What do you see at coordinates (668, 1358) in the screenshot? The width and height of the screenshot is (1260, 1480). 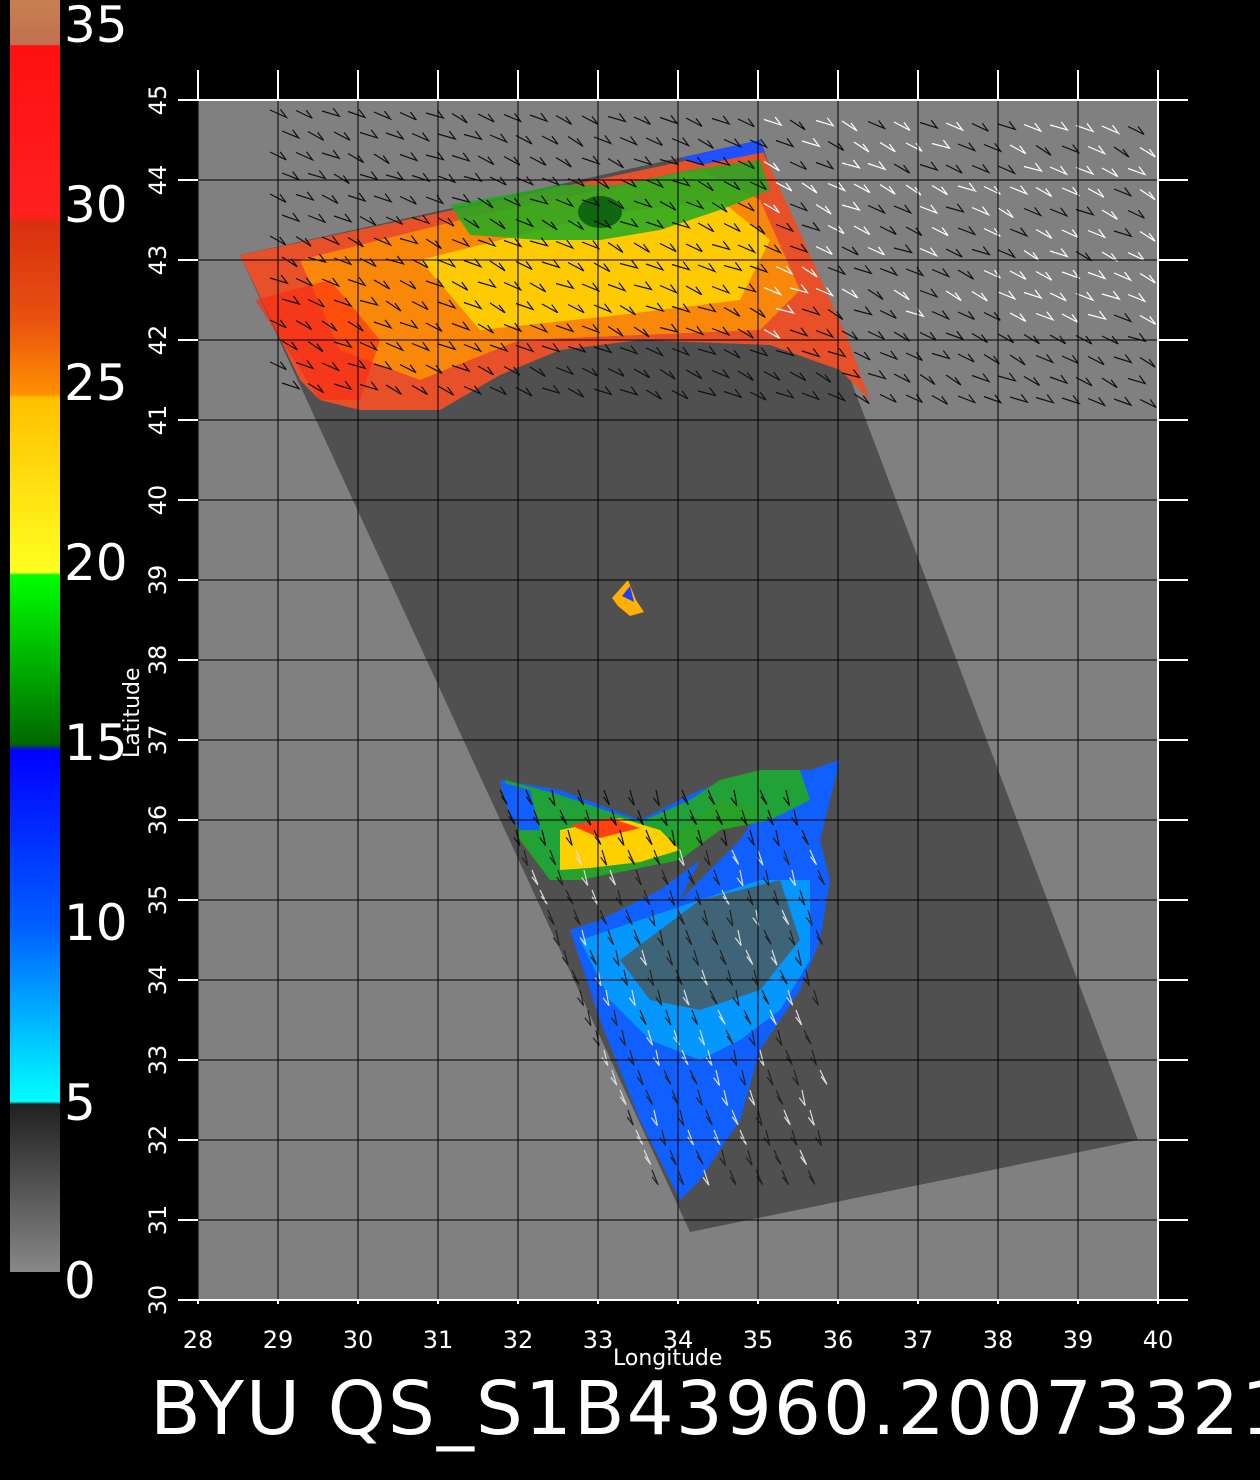 I see `x-axis-title: Longitude` at bounding box center [668, 1358].